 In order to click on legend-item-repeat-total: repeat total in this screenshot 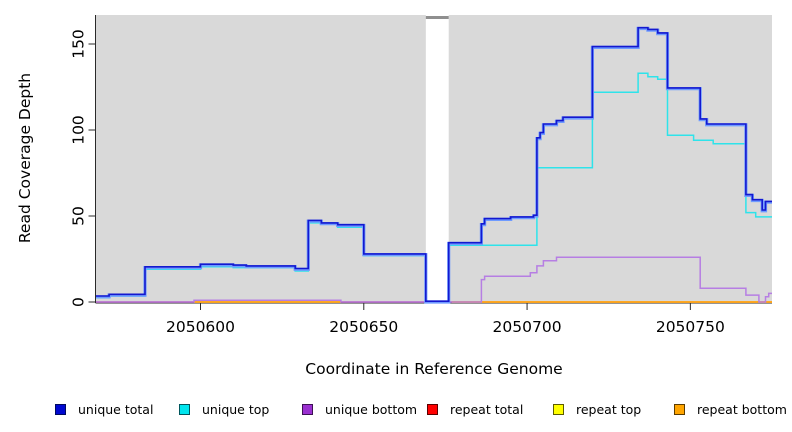, I will do `click(475, 409)`.